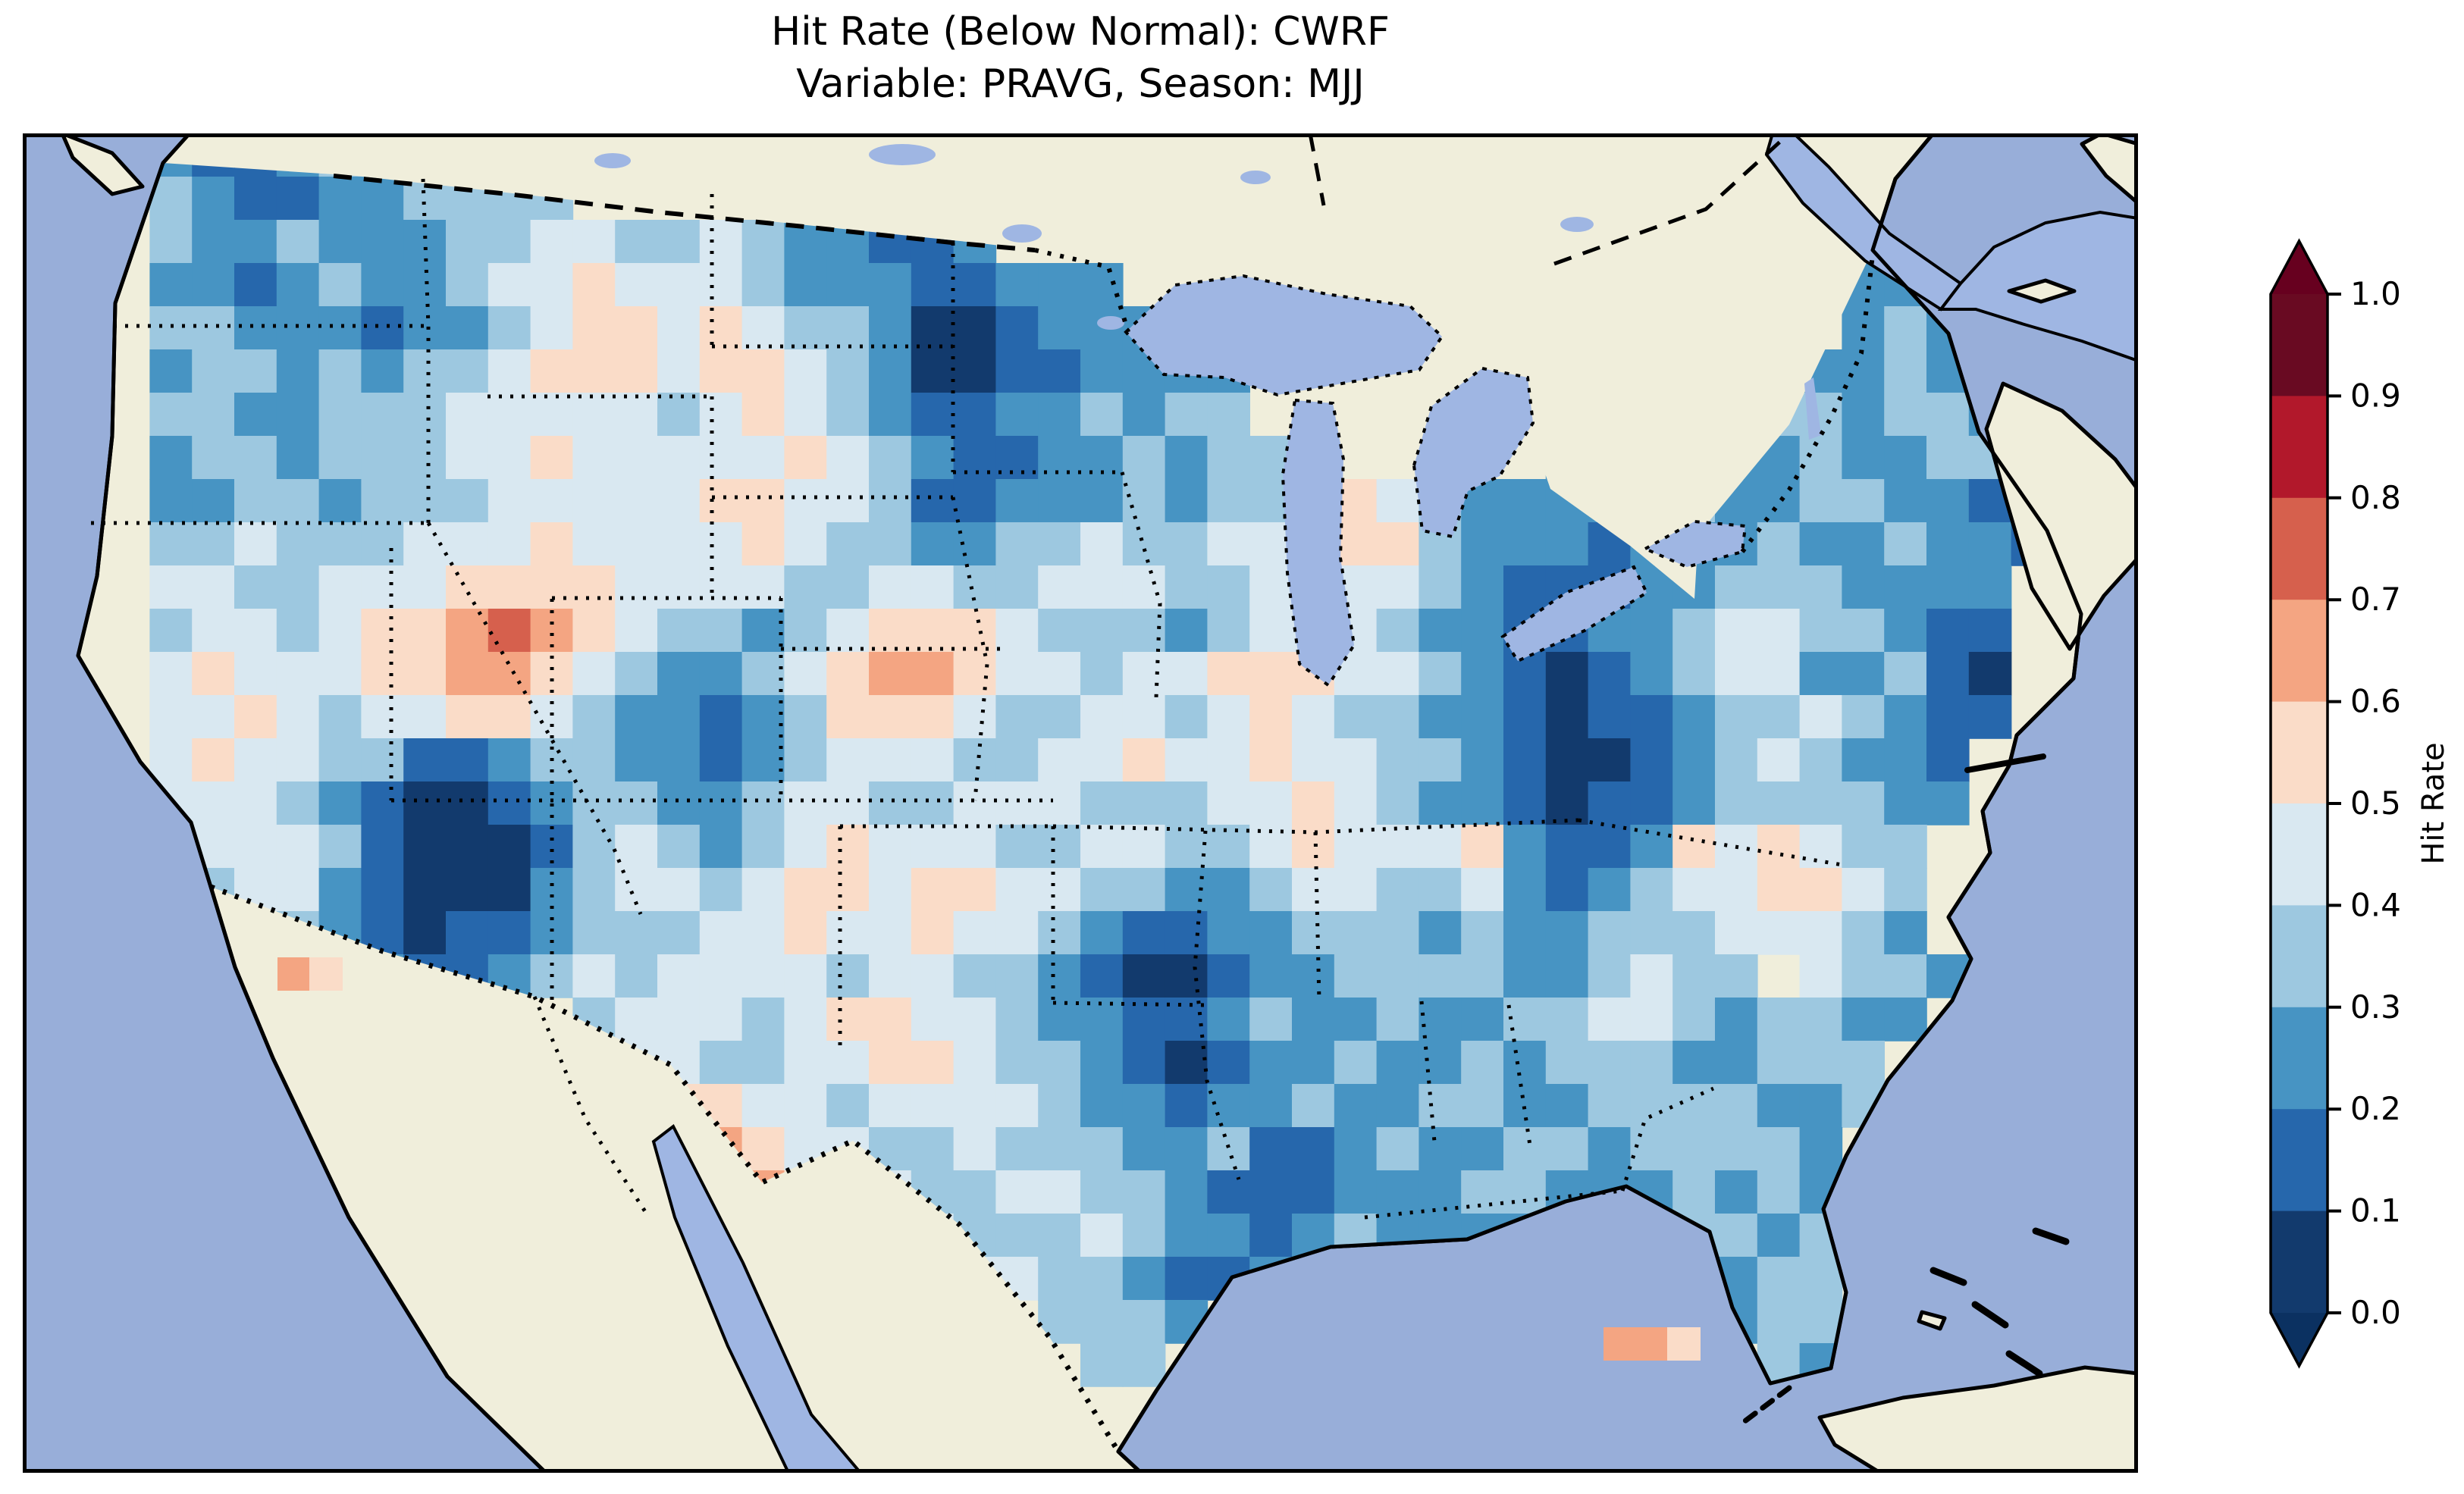 The width and height of the screenshot is (2464, 1494). Describe the element at coordinates (1932, 1320) in the screenshot. I see `bahamas-islet` at that location.